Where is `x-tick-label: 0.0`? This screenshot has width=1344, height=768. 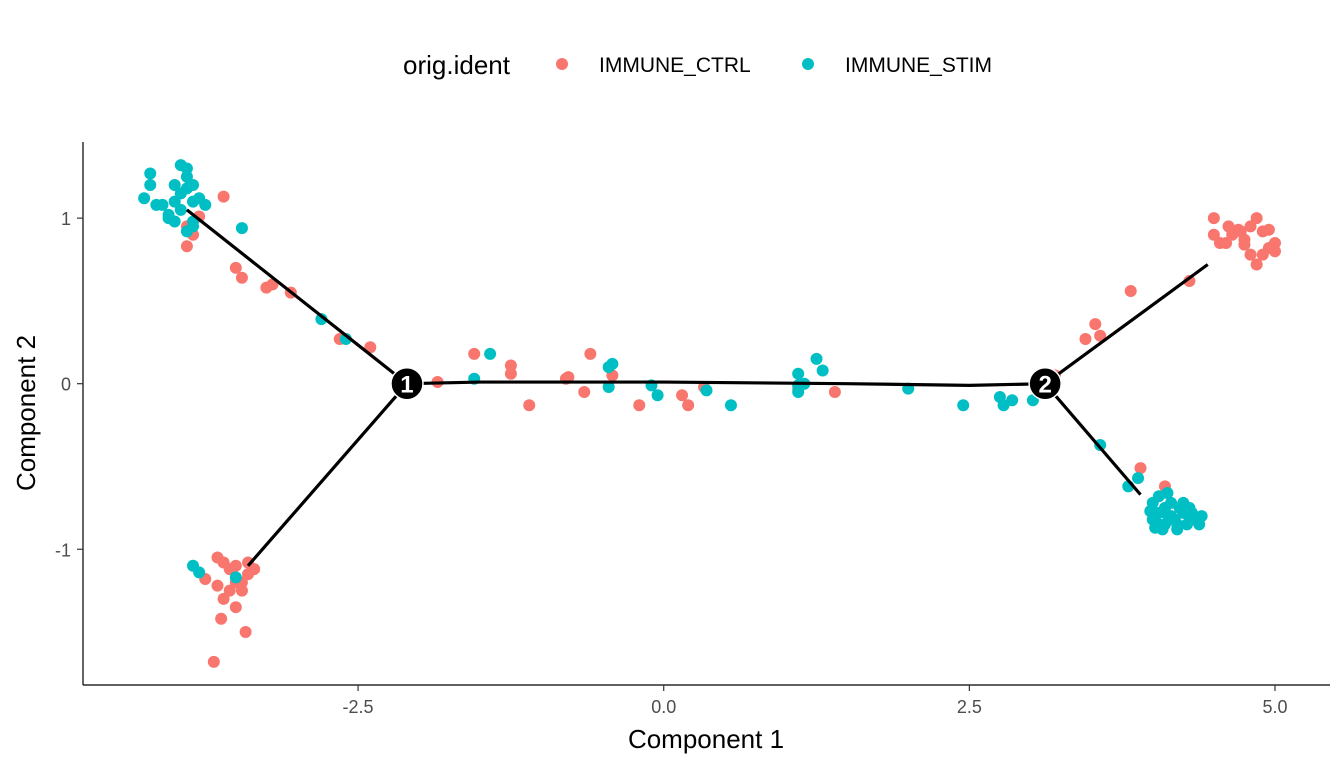 x-tick-label: 0.0 is located at coordinates (663, 707).